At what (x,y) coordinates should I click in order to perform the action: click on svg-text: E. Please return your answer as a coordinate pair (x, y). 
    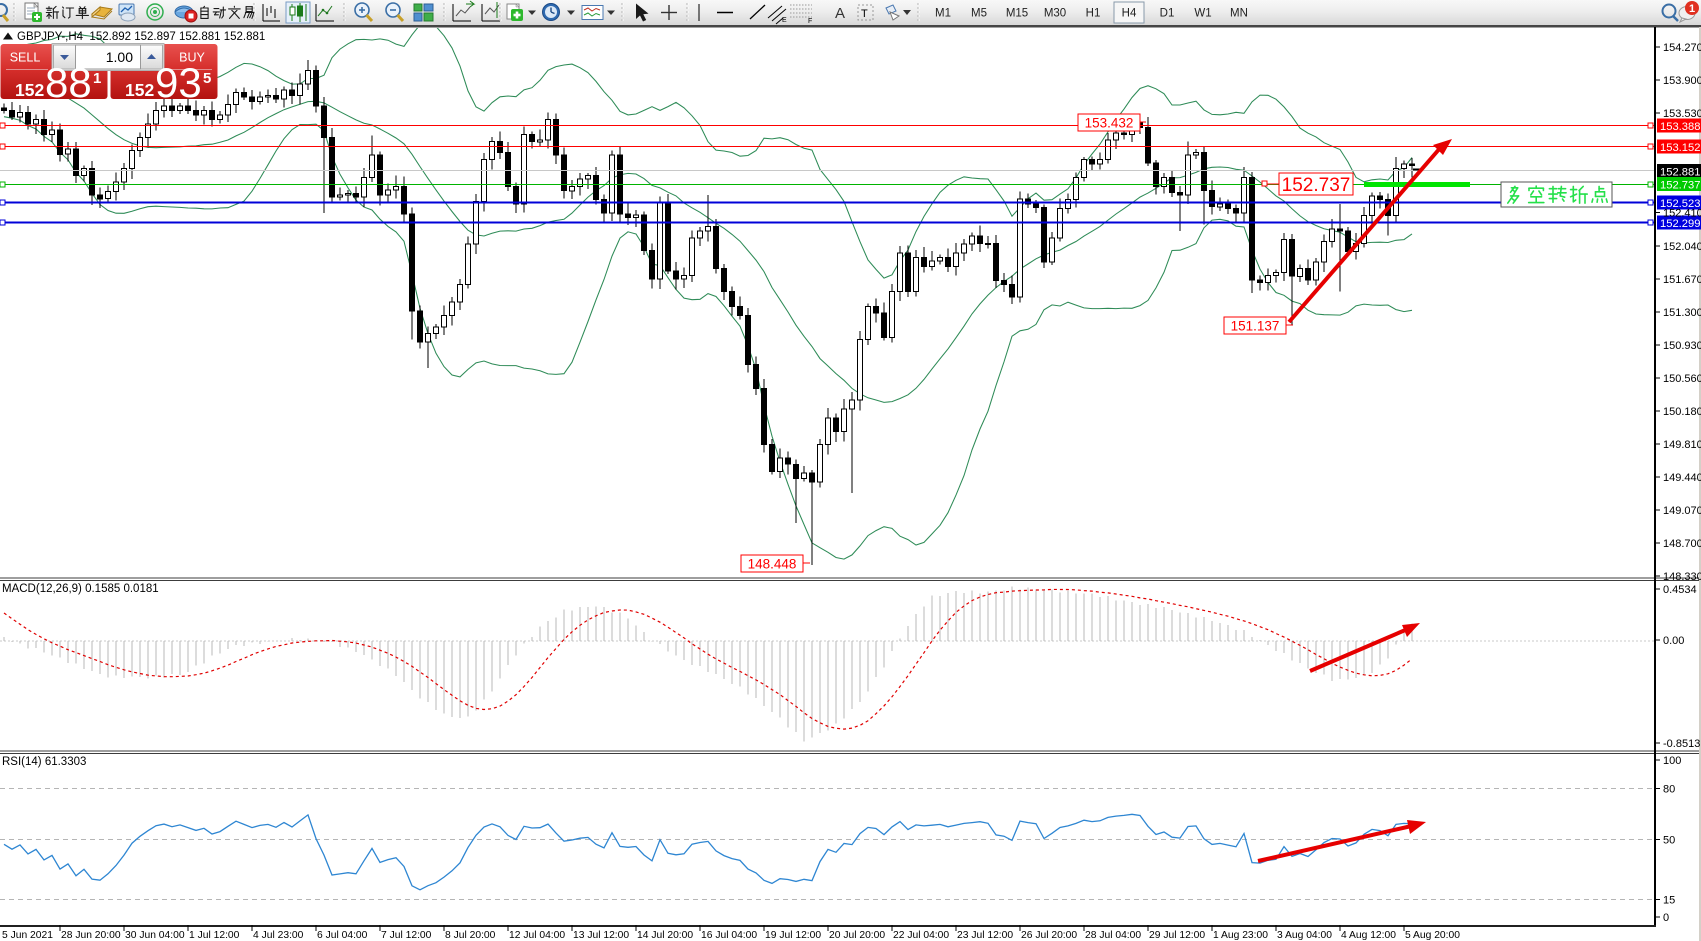
    Looking at the image, I should click on (784, 20).